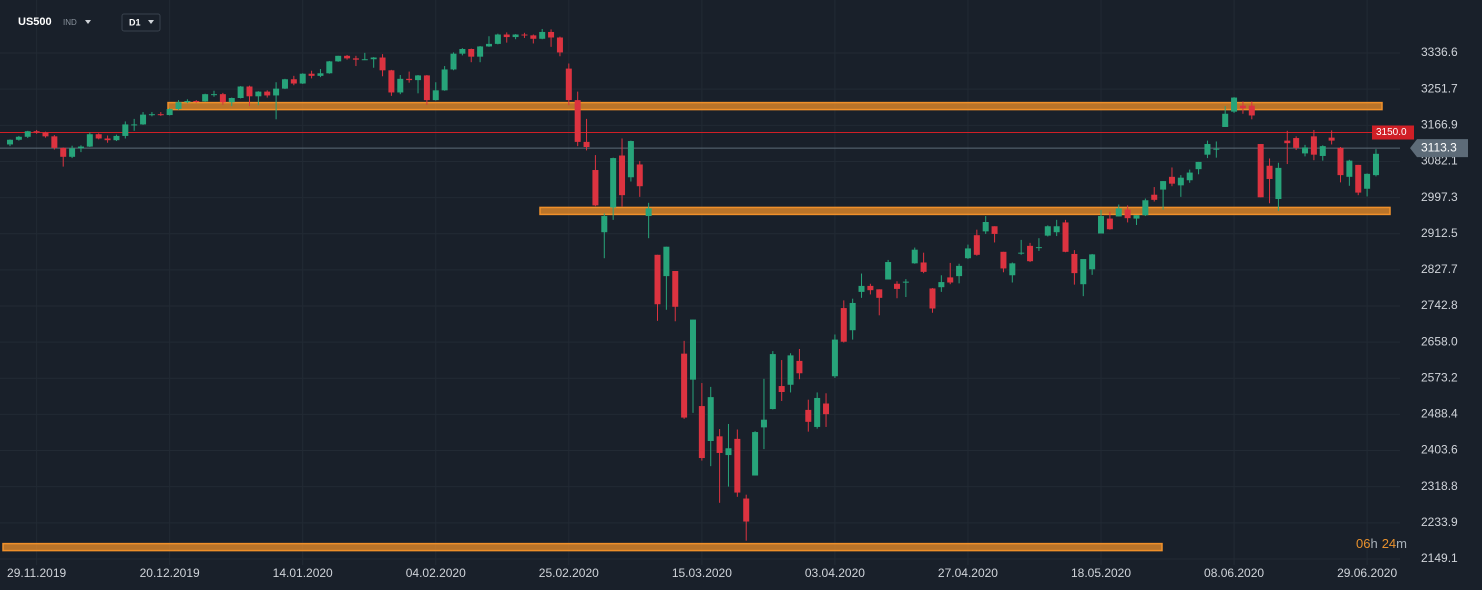 This screenshot has width=1482, height=590. Describe the element at coordinates (303, 573) in the screenshot. I see `x-tick-label: 14.01.2020` at that location.